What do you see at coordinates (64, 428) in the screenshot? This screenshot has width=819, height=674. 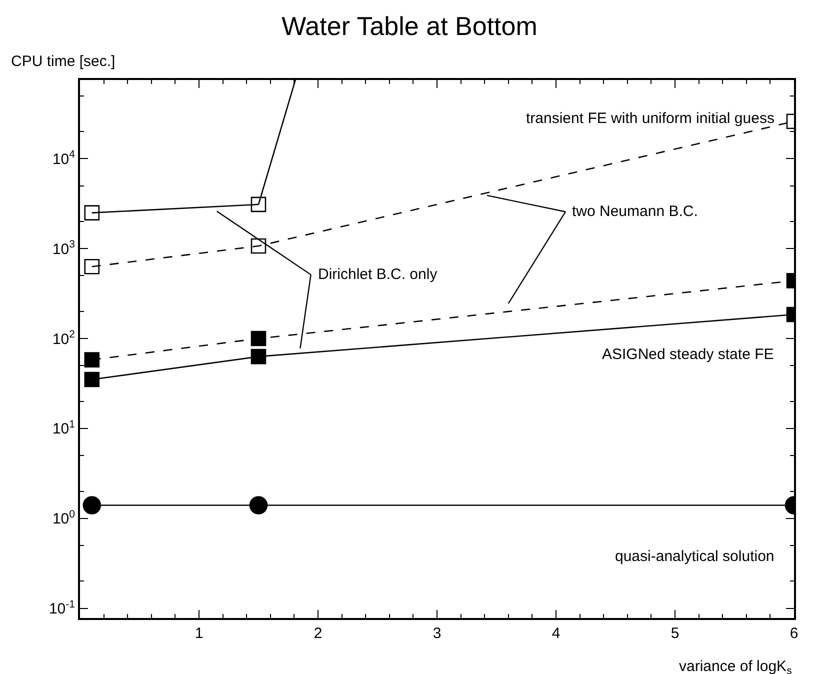 I see `y-tick-label: 10$^{1}$` at bounding box center [64, 428].